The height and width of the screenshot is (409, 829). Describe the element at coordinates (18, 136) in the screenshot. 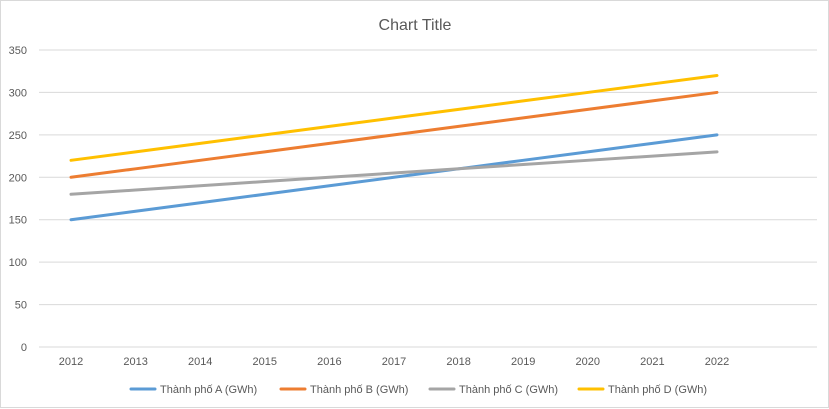

I see `y-tick-label: 250` at that location.